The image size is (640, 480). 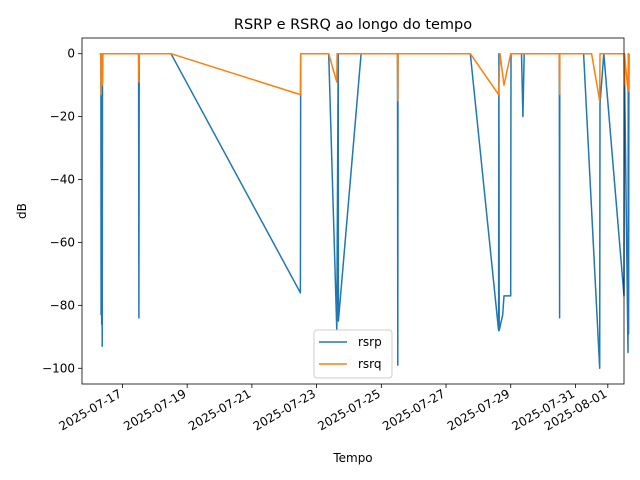 I want to click on y-tick-label: −60, so click(x=62, y=242).